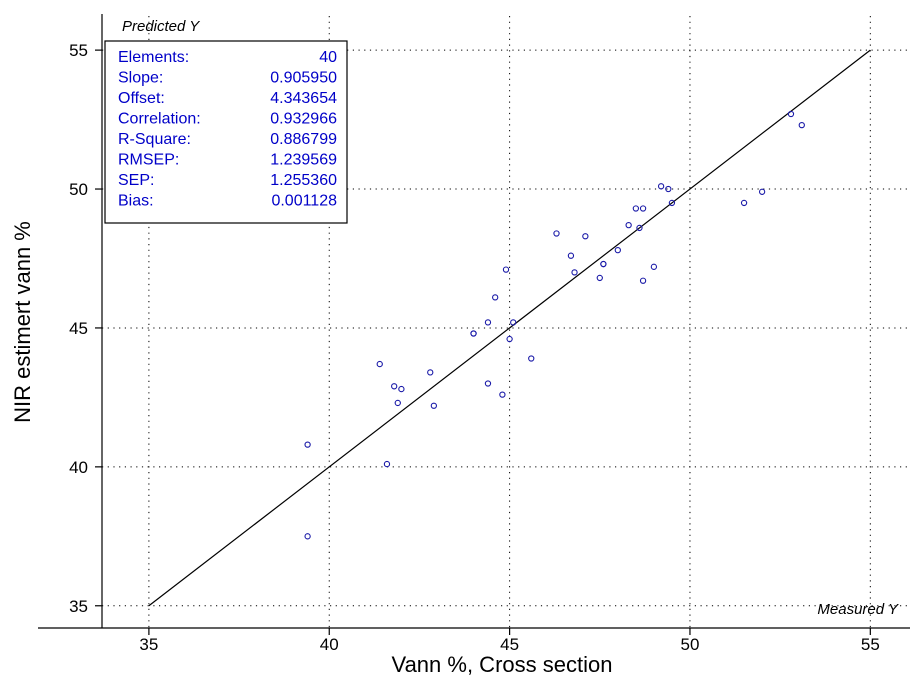  What do you see at coordinates (78, 189) in the screenshot?
I see `y-tick-label: 50` at bounding box center [78, 189].